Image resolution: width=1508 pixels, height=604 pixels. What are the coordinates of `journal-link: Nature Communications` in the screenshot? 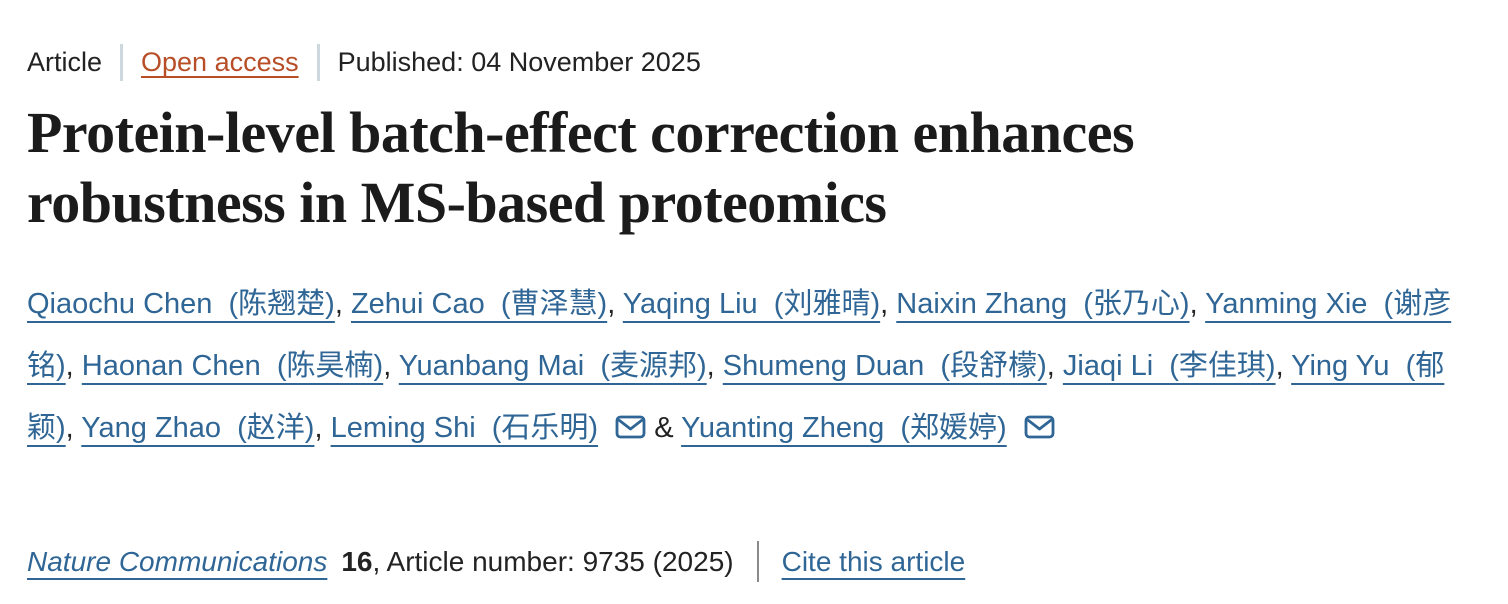 It's located at (177, 561).